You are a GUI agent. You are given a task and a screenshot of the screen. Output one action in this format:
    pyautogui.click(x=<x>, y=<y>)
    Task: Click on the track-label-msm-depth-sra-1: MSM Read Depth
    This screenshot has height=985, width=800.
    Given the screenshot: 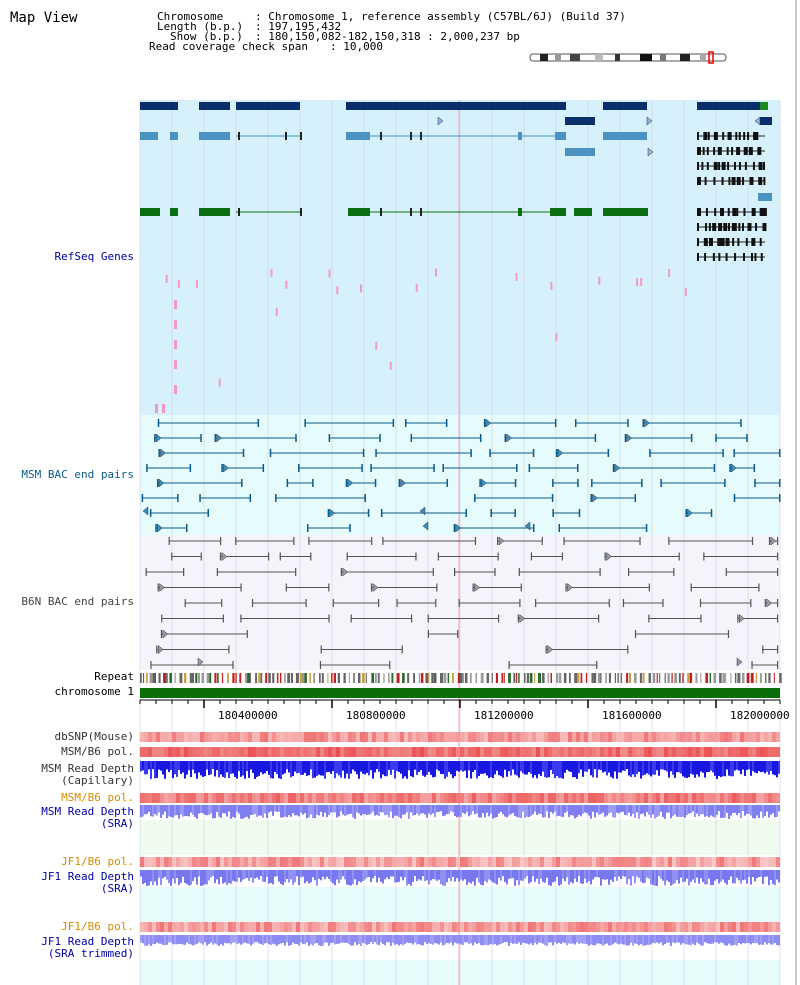 What is the action you would take?
    pyautogui.click(x=87, y=811)
    